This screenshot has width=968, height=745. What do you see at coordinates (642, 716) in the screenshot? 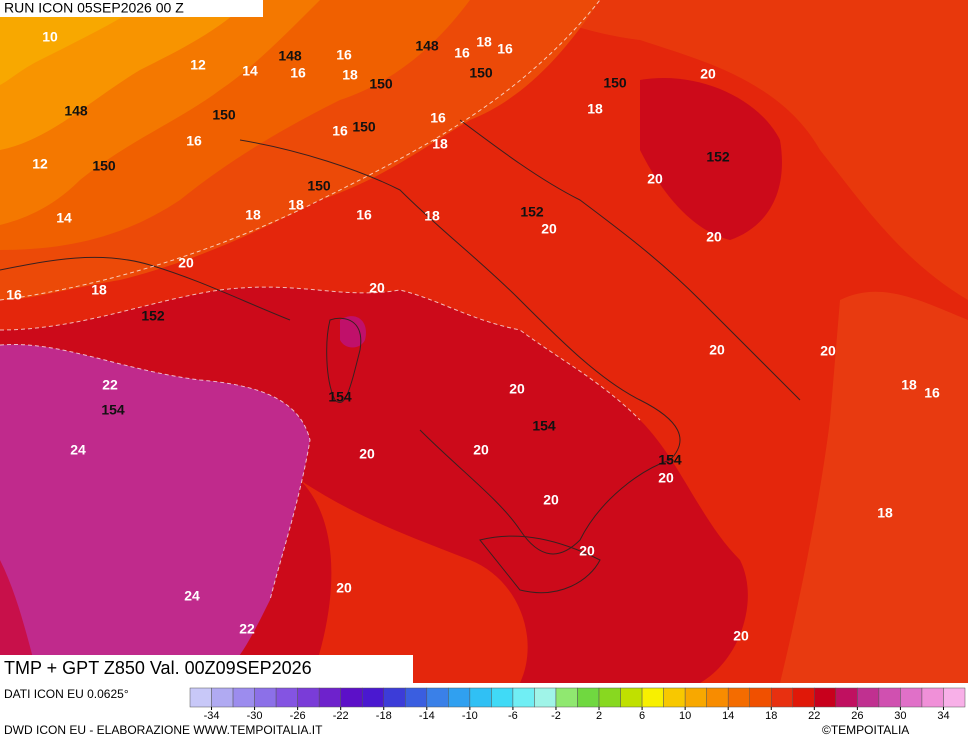
I see `colorbar-tick-label: 6` at bounding box center [642, 716].